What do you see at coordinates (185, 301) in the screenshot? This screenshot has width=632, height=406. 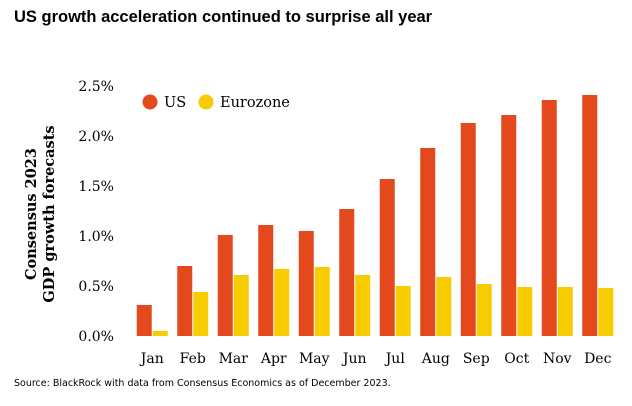 I see `bar-us-feb` at bounding box center [185, 301].